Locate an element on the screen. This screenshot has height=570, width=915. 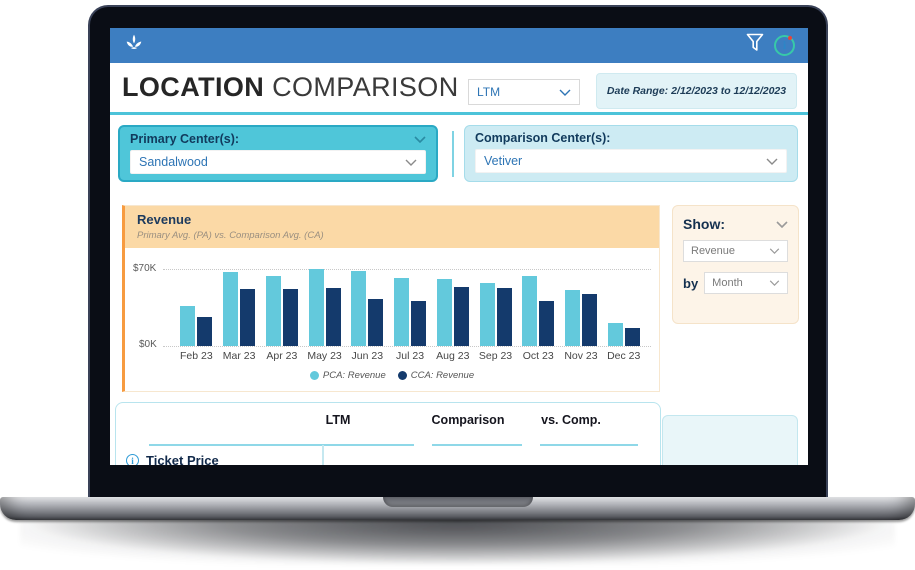
interval-value: Month is located at coordinates (727, 283).